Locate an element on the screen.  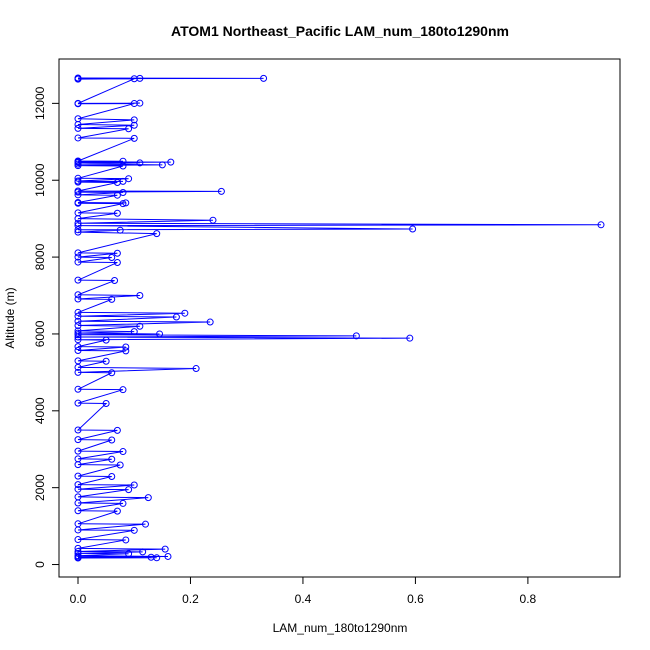
x-axis: 0.0 0.2 0.4 0.6 0.8 is located at coordinates (303, 591).